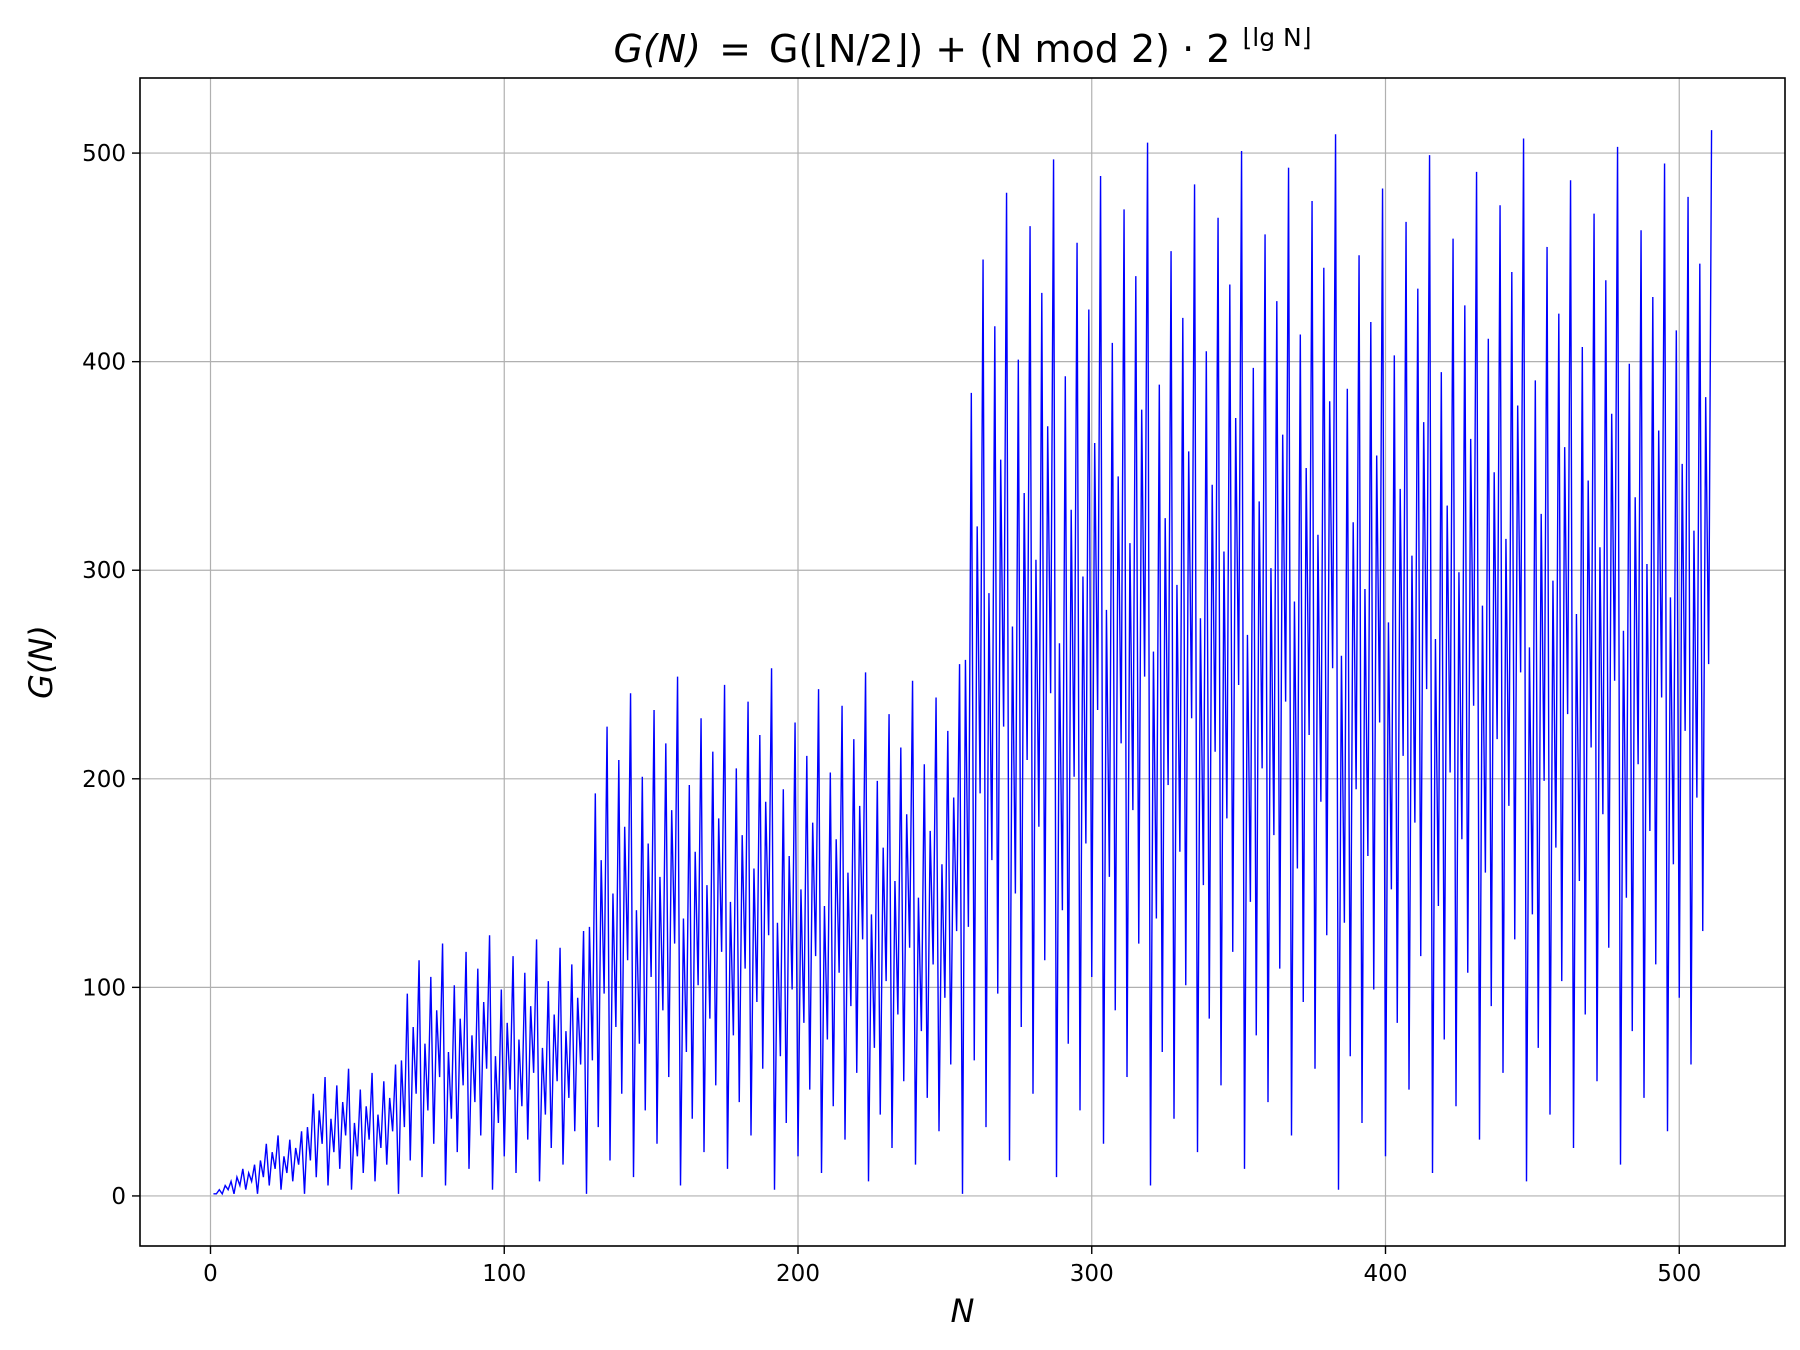 This screenshot has width=1800, height=1350. I want to click on y-tick-label: 500, so click(104, 154).